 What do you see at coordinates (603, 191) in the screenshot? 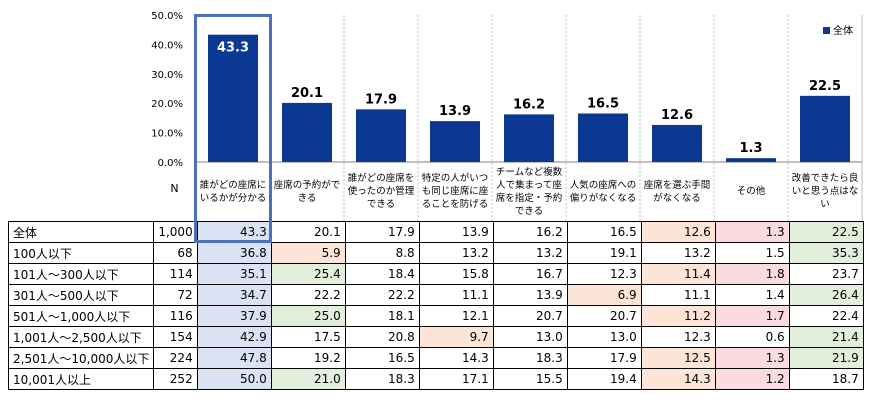
I see `category-label: 人気の座席への偏りがなくなる` at bounding box center [603, 191].